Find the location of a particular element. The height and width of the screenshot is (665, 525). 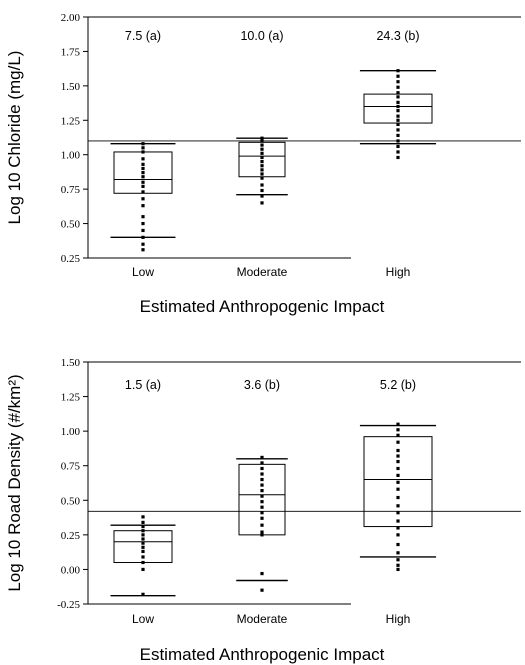

y-axis-label: Log 10 Chloride (mg/L) is located at coordinates (14, 138).